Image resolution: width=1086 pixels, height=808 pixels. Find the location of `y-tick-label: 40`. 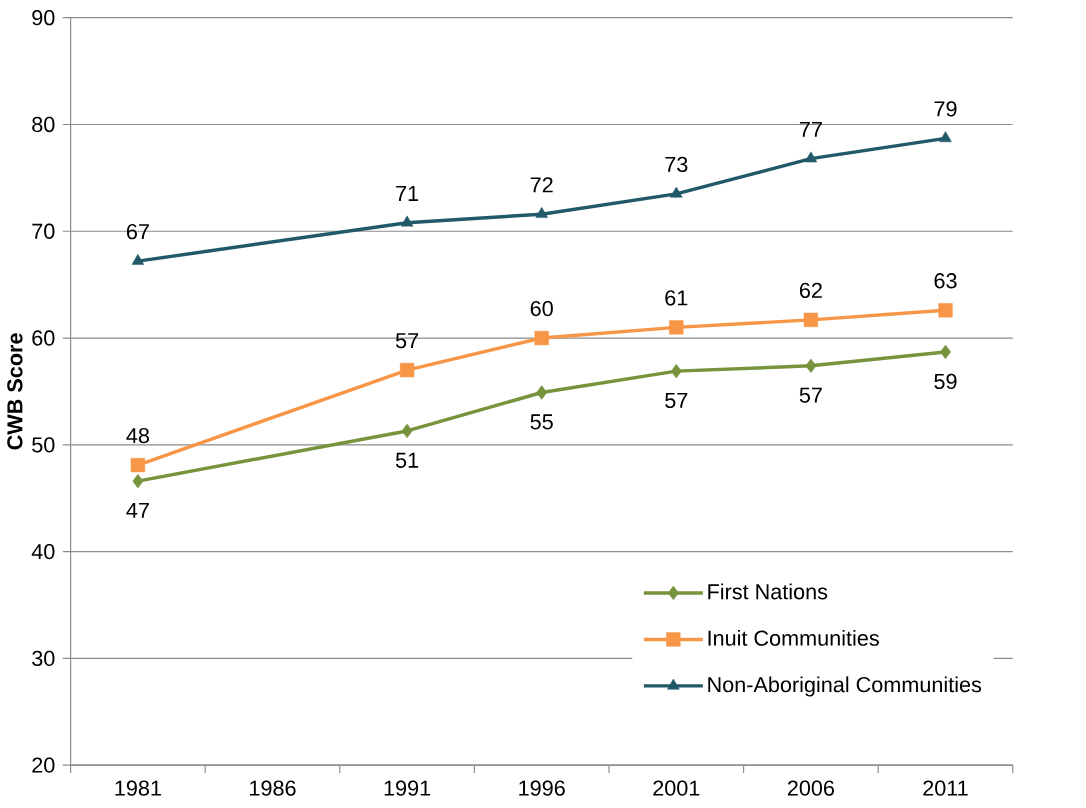

y-tick-label: 40 is located at coordinates (43, 551).